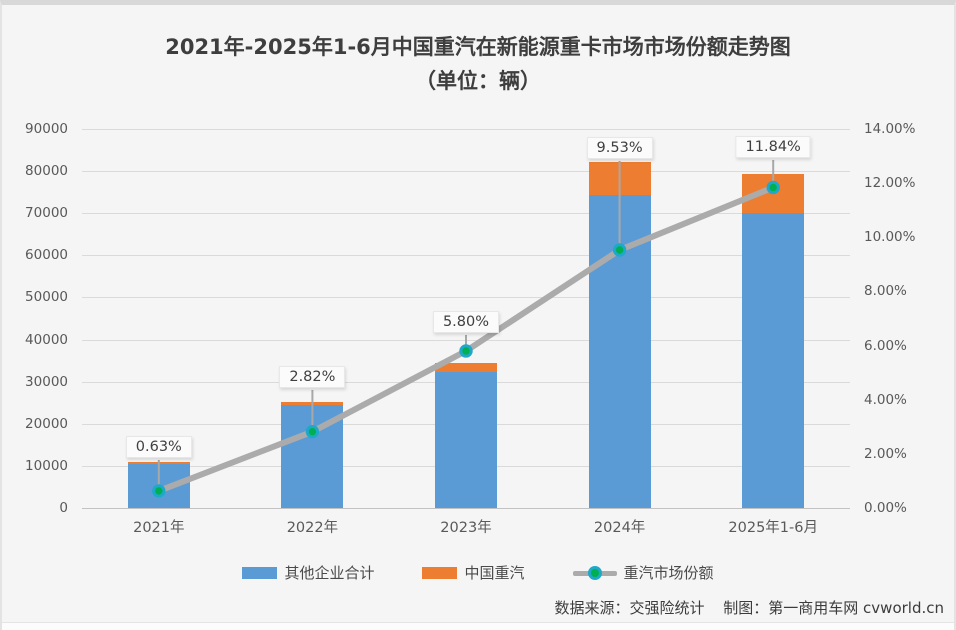 The width and height of the screenshot is (956, 630). What do you see at coordinates (46, 129) in the screenshot?
I see `y-axis-left-tick: 90000` at bounding box center [46, 129].